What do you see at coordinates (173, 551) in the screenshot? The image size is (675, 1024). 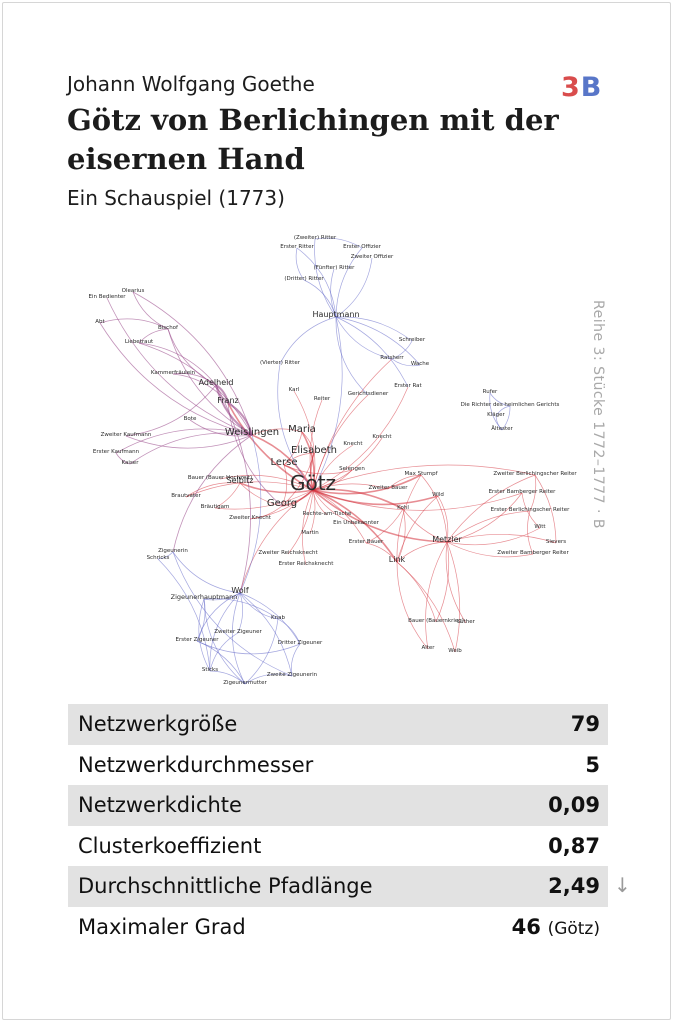 I see `node-label-zigeunerin: Zigeunerin` at bounding box center [173, 551].